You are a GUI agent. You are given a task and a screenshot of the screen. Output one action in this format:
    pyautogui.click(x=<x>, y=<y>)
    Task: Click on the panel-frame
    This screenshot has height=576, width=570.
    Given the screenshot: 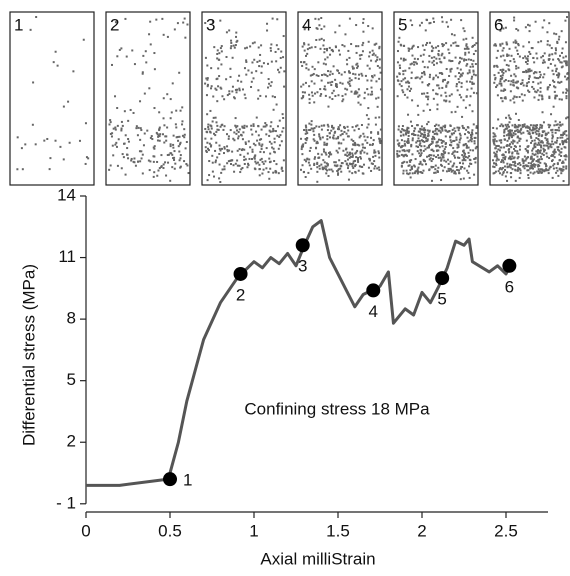 What is the action you would take?
    pyautogui.click(x=148, y=98)
    